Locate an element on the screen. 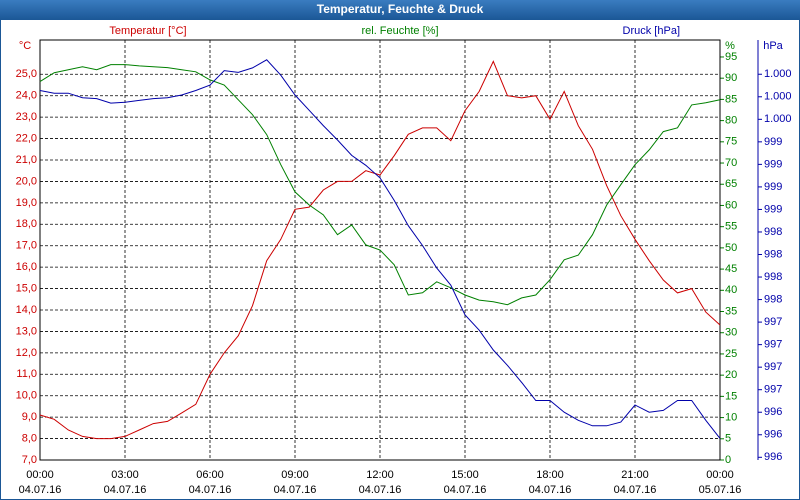 The width and height of the screenshot is (800, 500). y2-tick-label: 55 is located at coordinates (731, 227).